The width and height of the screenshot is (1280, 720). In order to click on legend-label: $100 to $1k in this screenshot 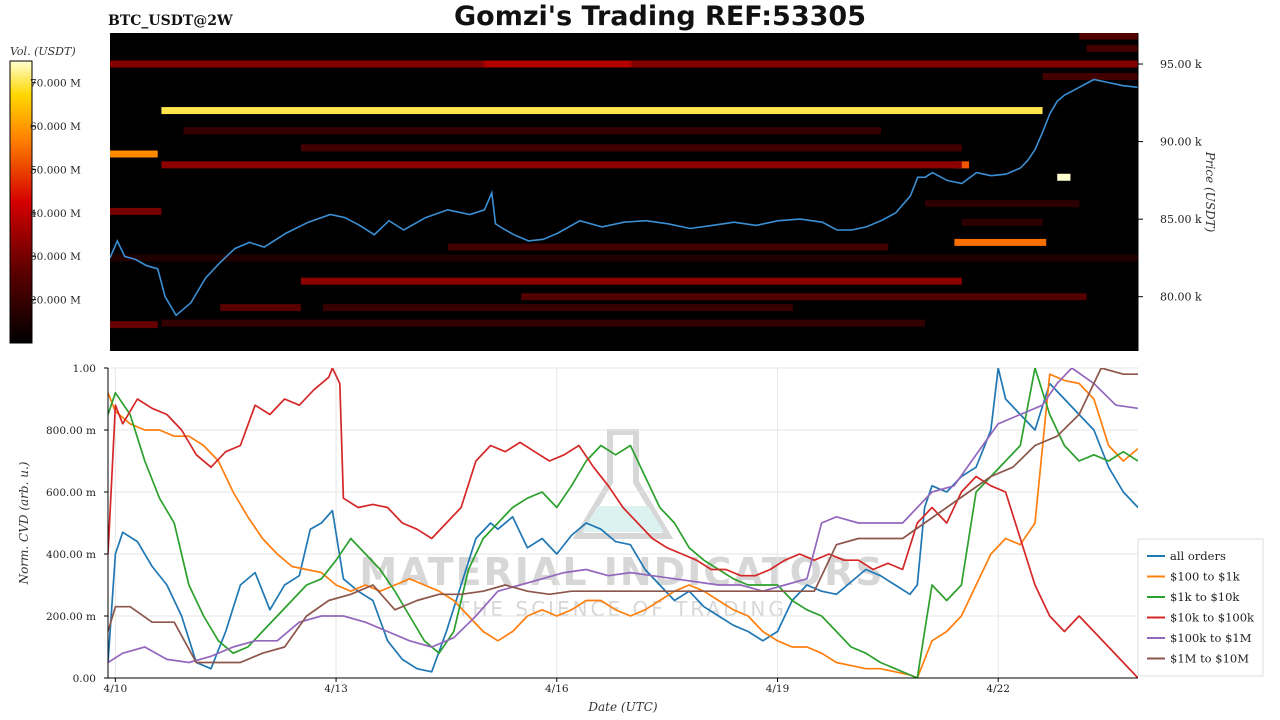, I will do `click(1205, 577)`.